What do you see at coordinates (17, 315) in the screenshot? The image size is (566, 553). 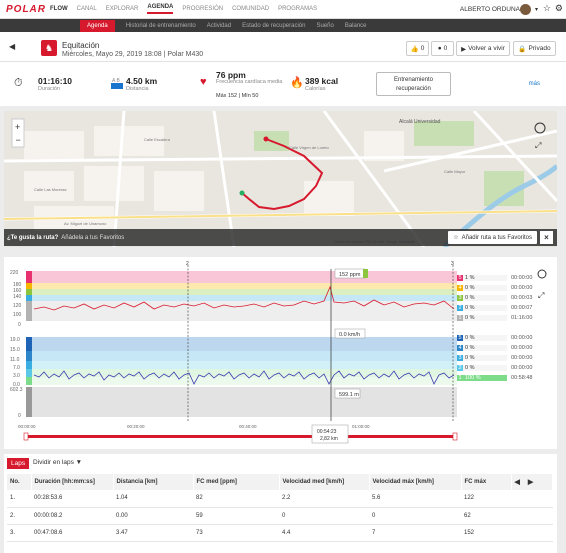 I see `hr-tick: 100` at bounding box center [17, 315].